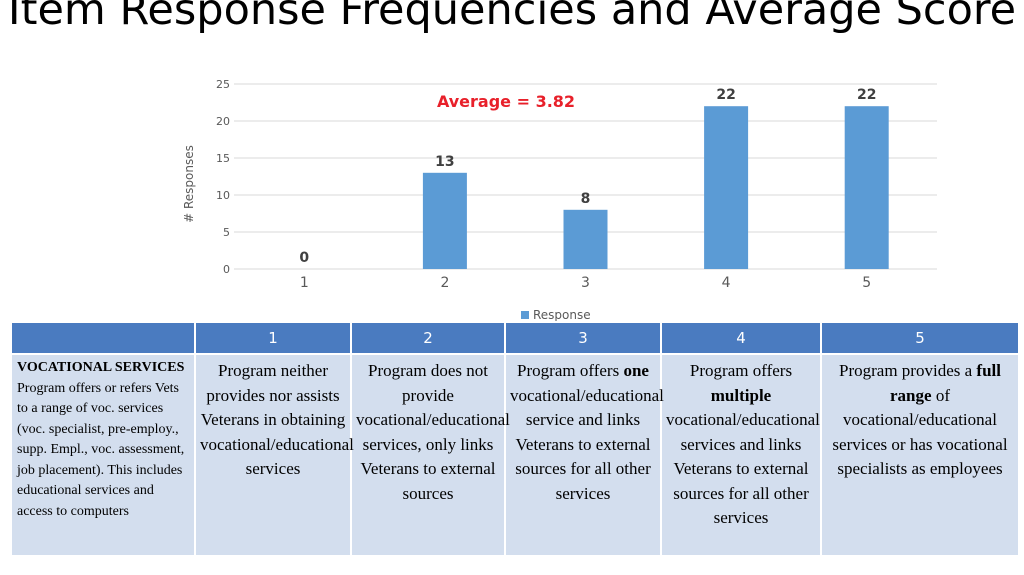 The image size is (1024, 575). What do you see at coordinates (741, 395) in the screenshot?
I see `anchor-4-emphasis: multiple` at bounding box center [741, 395].